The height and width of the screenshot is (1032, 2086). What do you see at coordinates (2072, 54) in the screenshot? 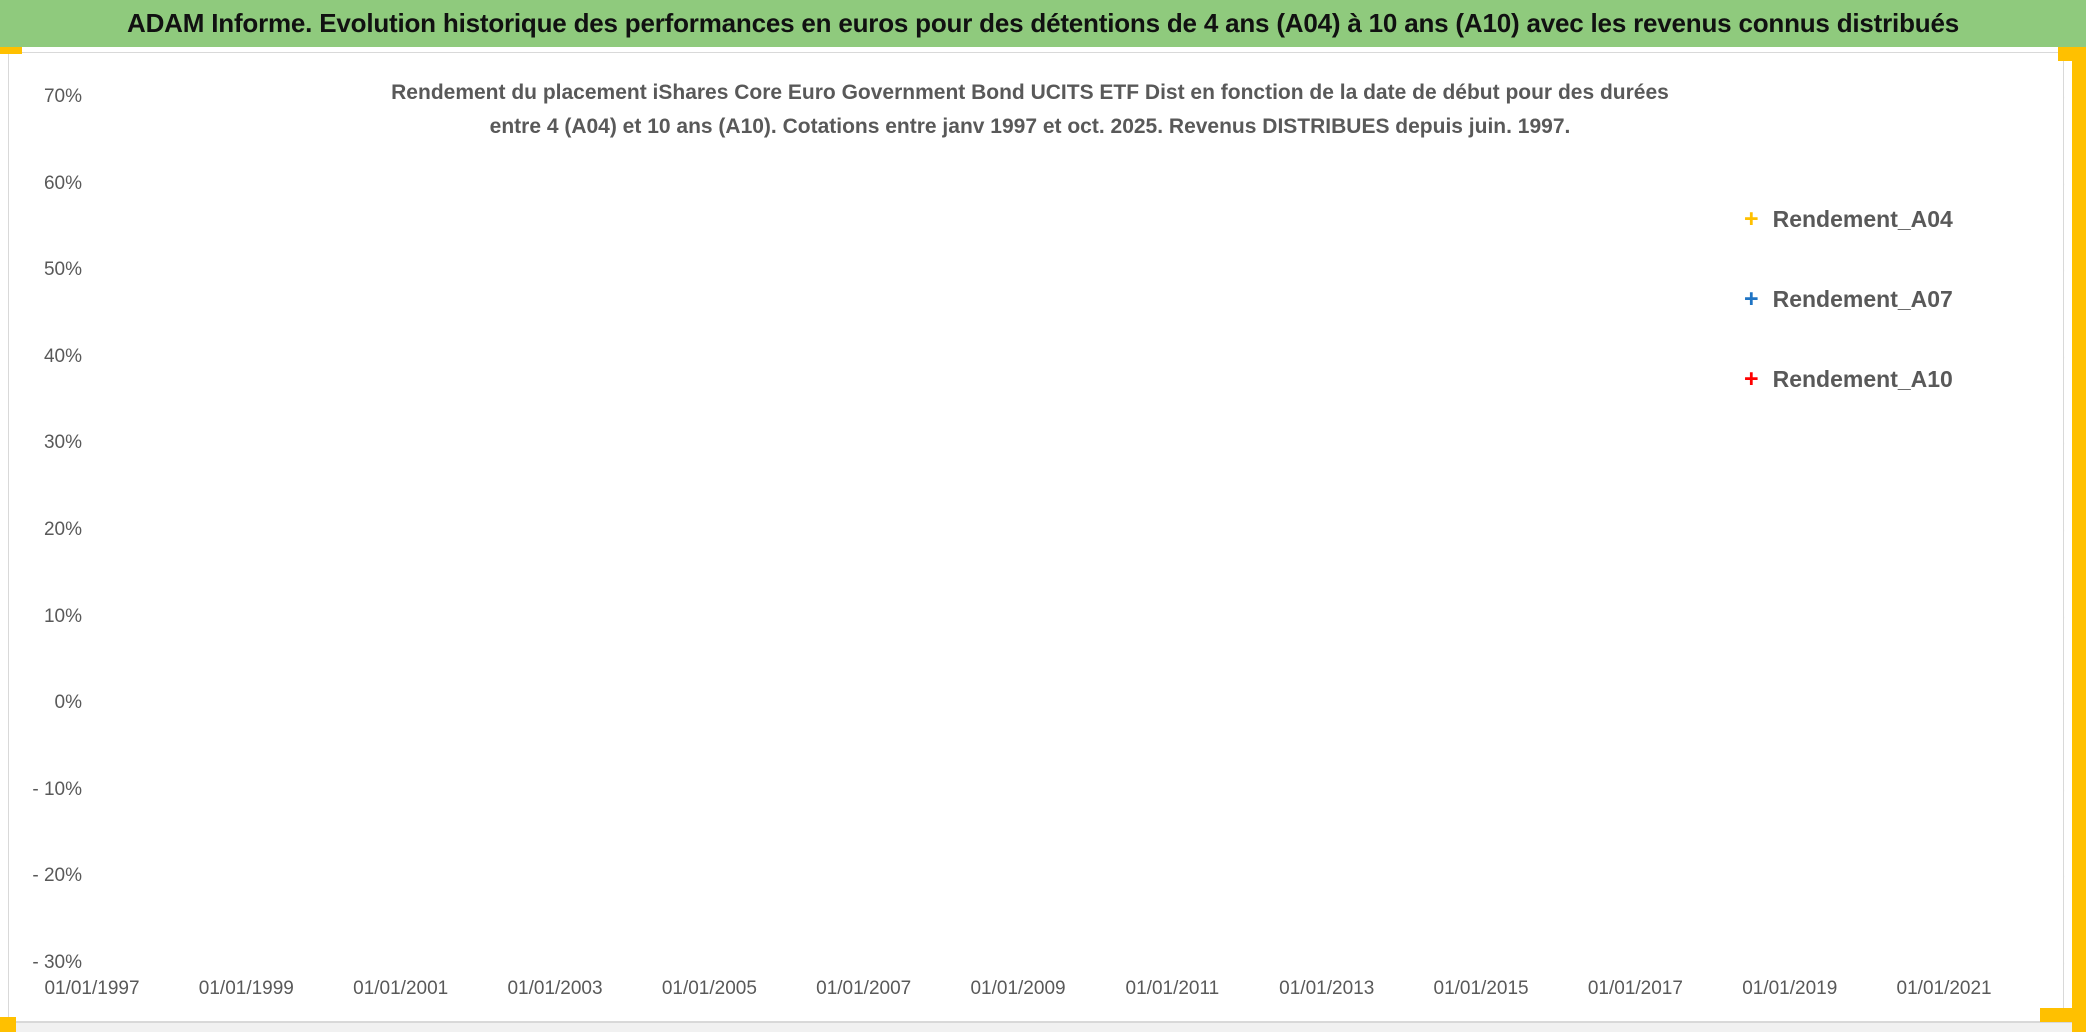
I see `gold-accent-top-right-corner` at bounding box center [2072, 54].